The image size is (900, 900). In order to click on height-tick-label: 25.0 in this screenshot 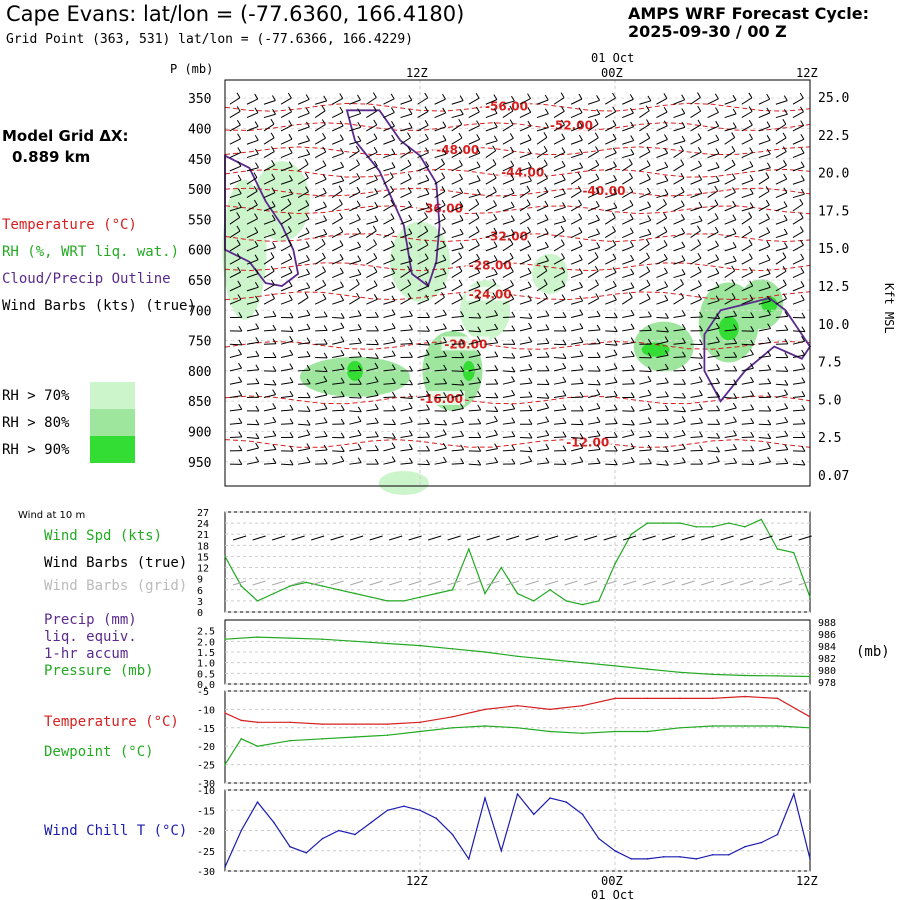, I will do `click(833, 98)`.